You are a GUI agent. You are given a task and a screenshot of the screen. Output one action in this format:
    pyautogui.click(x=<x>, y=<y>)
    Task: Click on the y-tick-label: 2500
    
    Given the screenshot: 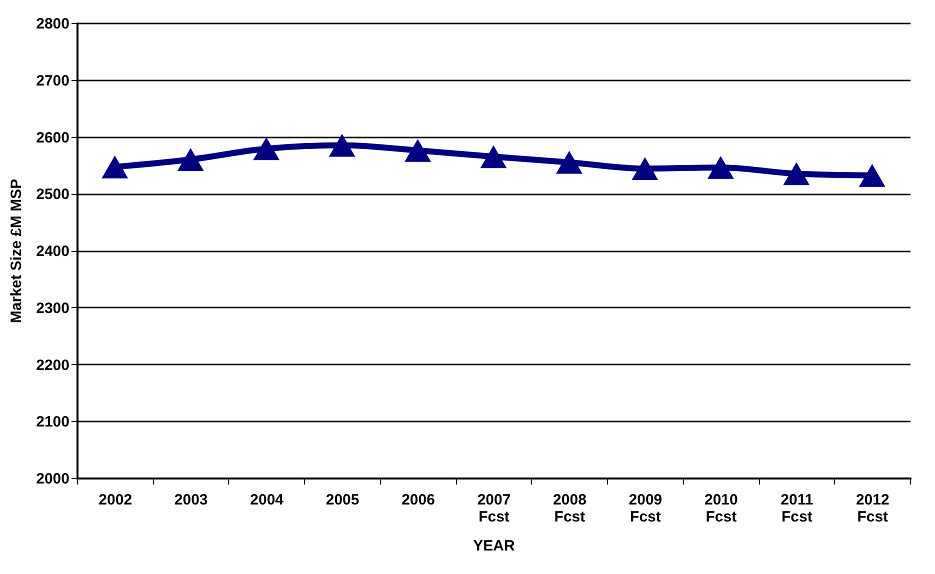 What is the action you would take?
    pyautogui.click(x=53, y=195)
    